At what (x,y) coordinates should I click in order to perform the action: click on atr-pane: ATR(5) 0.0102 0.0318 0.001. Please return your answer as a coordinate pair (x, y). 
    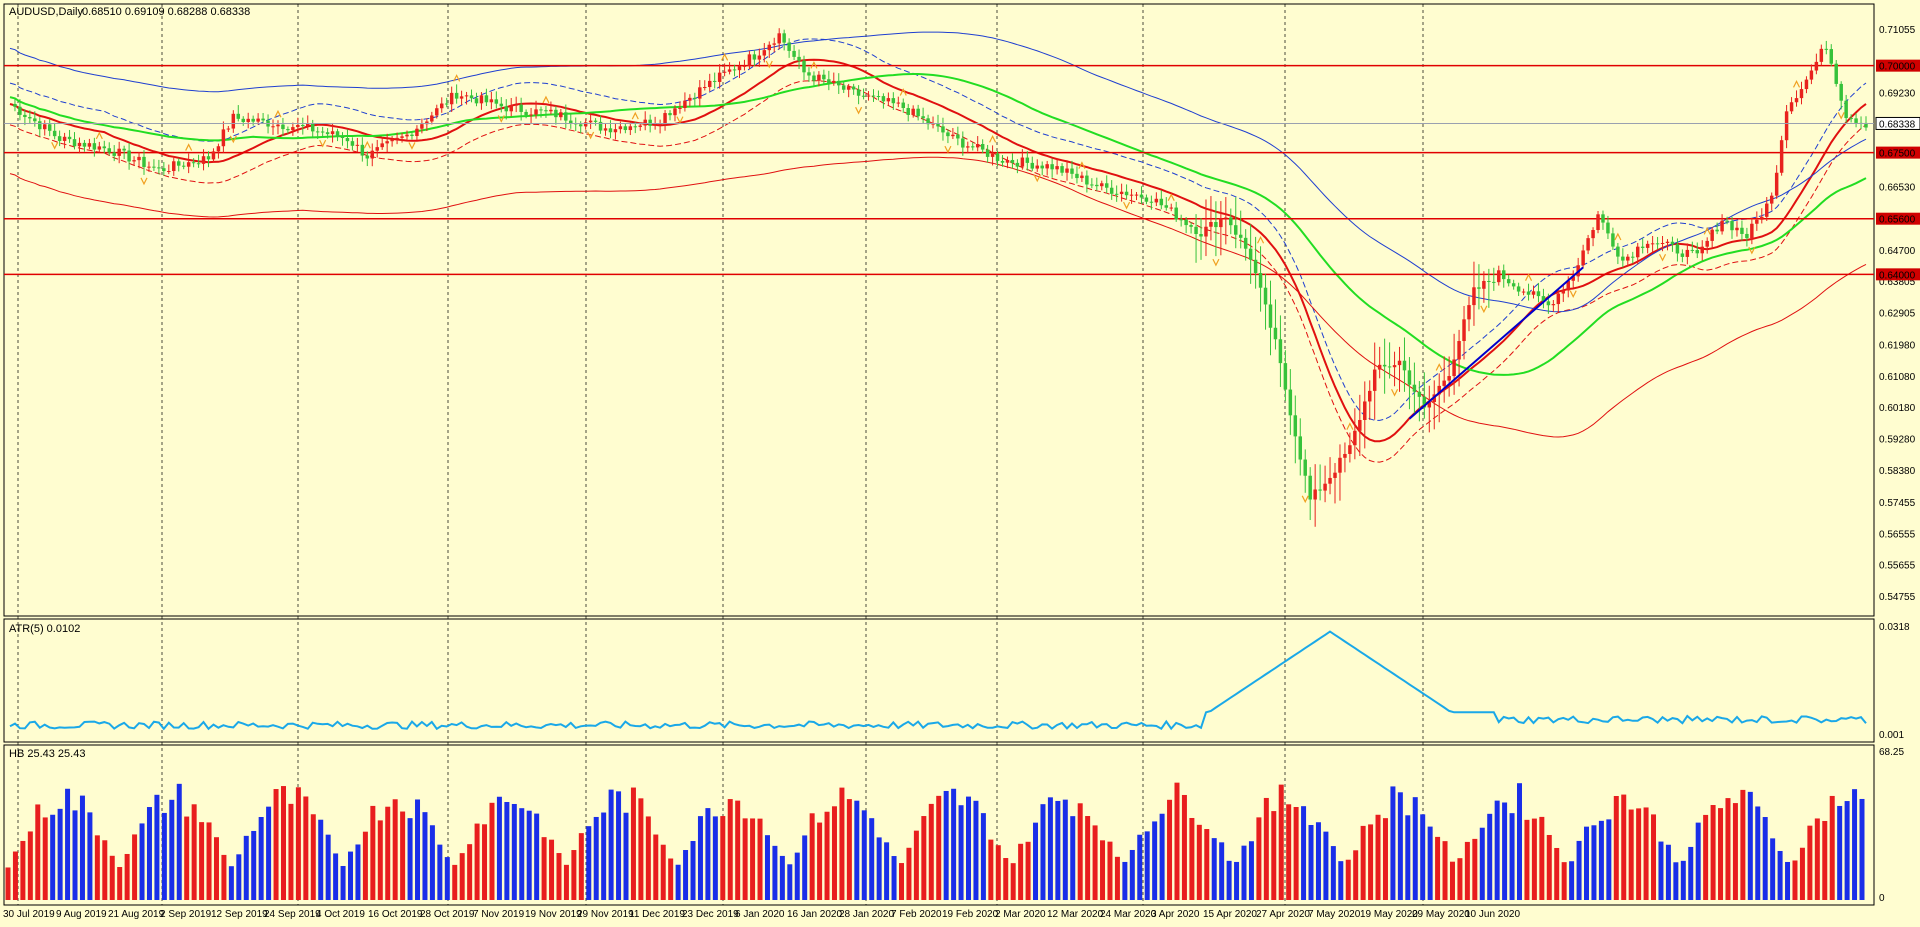
    Looking at the image, I should click on (956, 680).